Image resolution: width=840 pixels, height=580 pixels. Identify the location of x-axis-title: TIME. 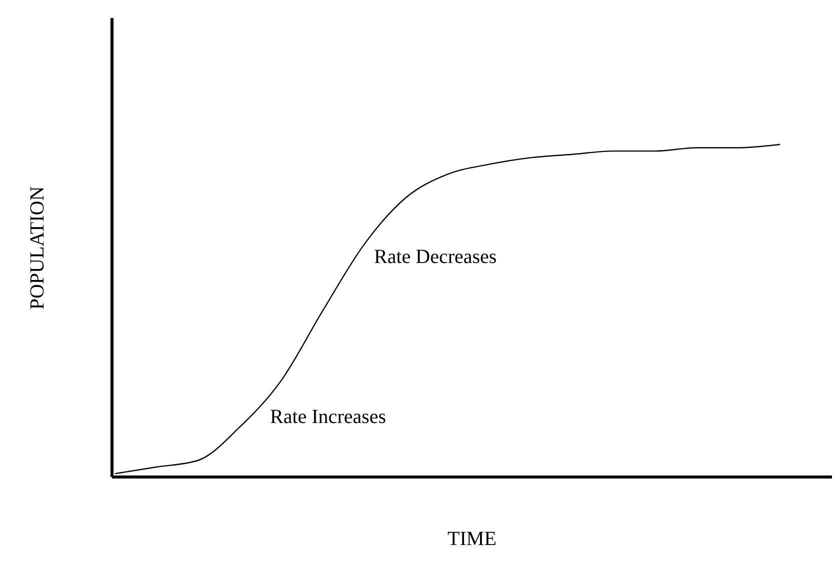
(472, 539).